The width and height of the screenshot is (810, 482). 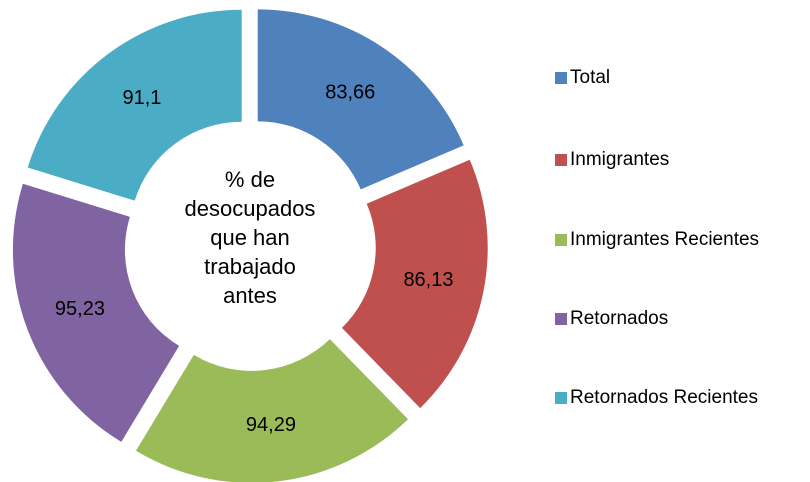 What do you see at coordinates (664, 239) in the screenshot?
I see `legend-label: Inmigrantes Recientes` at bounding box center [664, 239].